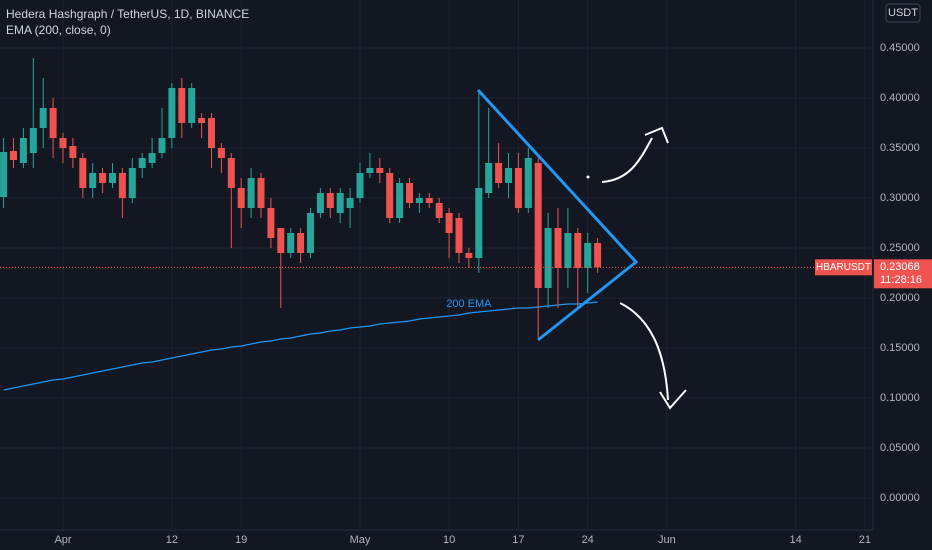 This screenshot has height=550, width=932. What do you see at coordinates (653, 356) in the screenshot?
I see `down-arrow` at bounding box center [653, 356].